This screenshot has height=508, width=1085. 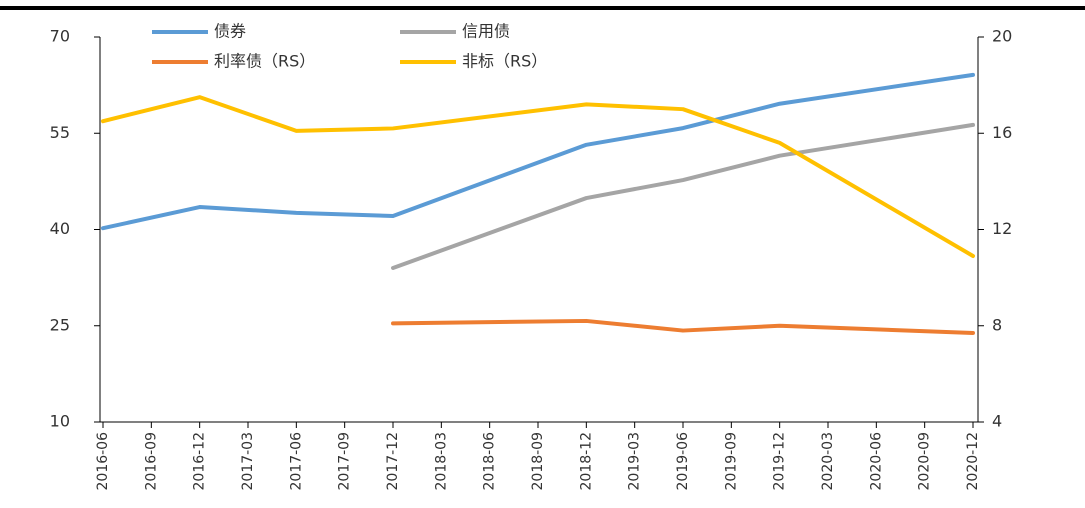 I want to click on legend-label: 债券, so click(x=230, y=31).